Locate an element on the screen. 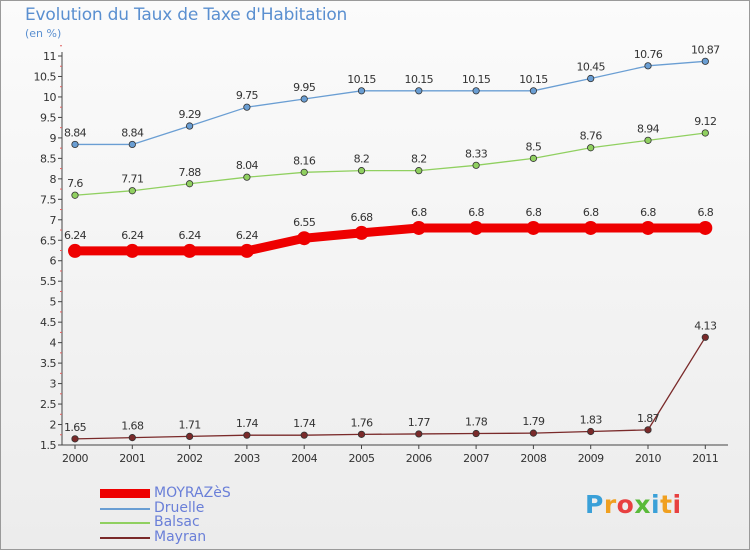  chart-subtitle: (en %) is located at coordinates (43, 33).